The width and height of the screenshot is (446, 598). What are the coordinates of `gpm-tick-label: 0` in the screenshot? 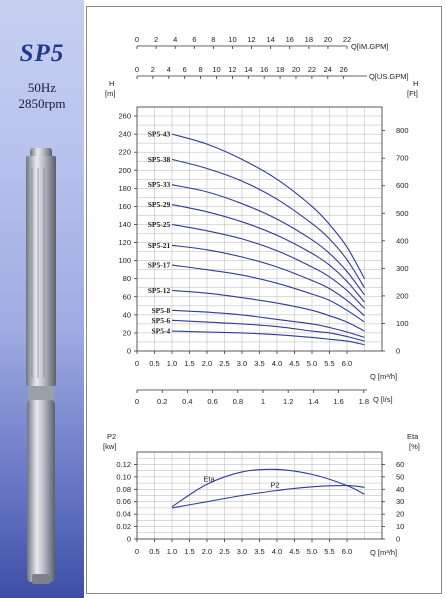 It's located at (137, 39).